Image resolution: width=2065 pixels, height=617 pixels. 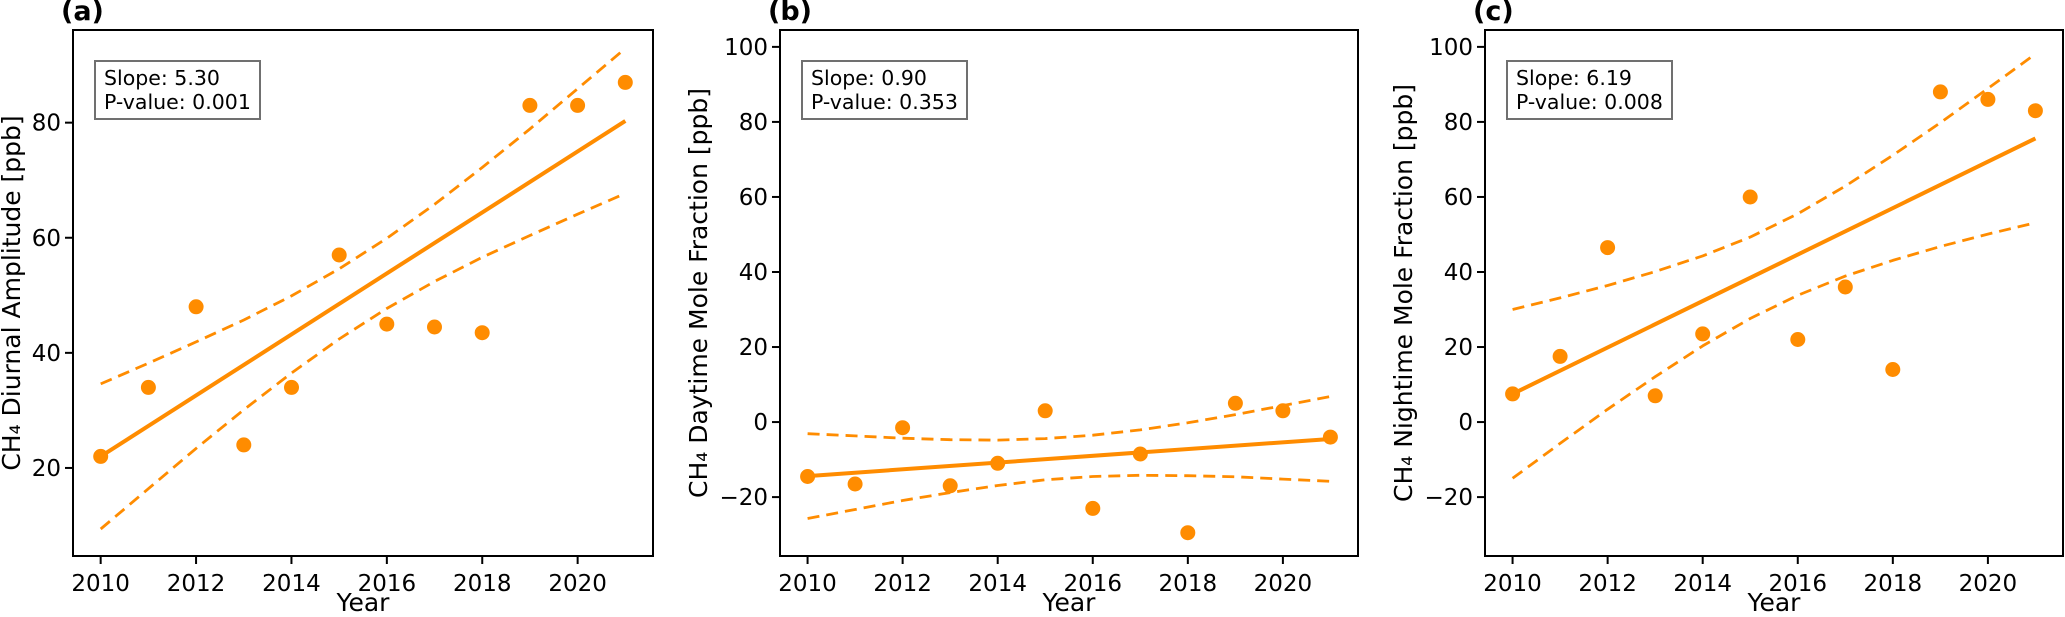 I want to click on panel-a-pvalue-text: P-value: 0.001, so click(x=177, y=102).